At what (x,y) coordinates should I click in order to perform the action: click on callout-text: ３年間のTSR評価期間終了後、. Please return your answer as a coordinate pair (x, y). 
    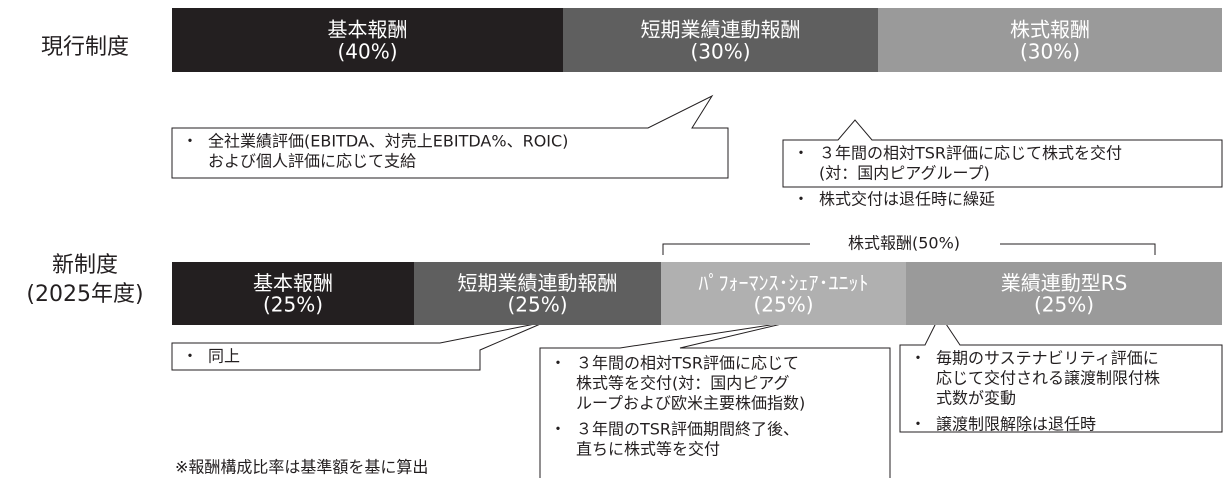
    Looking at the image, I should click on (687, 429).